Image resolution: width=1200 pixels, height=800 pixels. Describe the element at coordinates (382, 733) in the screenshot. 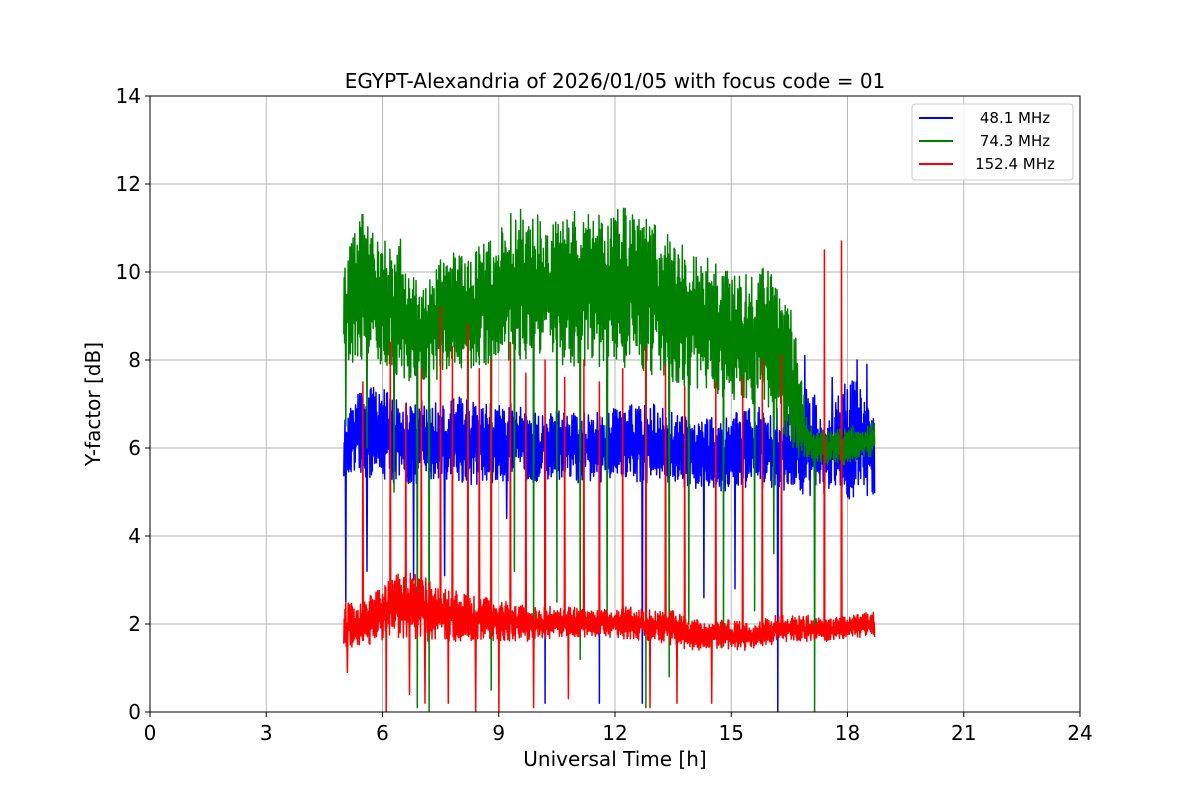

I see `x-tick-label: 6` at that location.